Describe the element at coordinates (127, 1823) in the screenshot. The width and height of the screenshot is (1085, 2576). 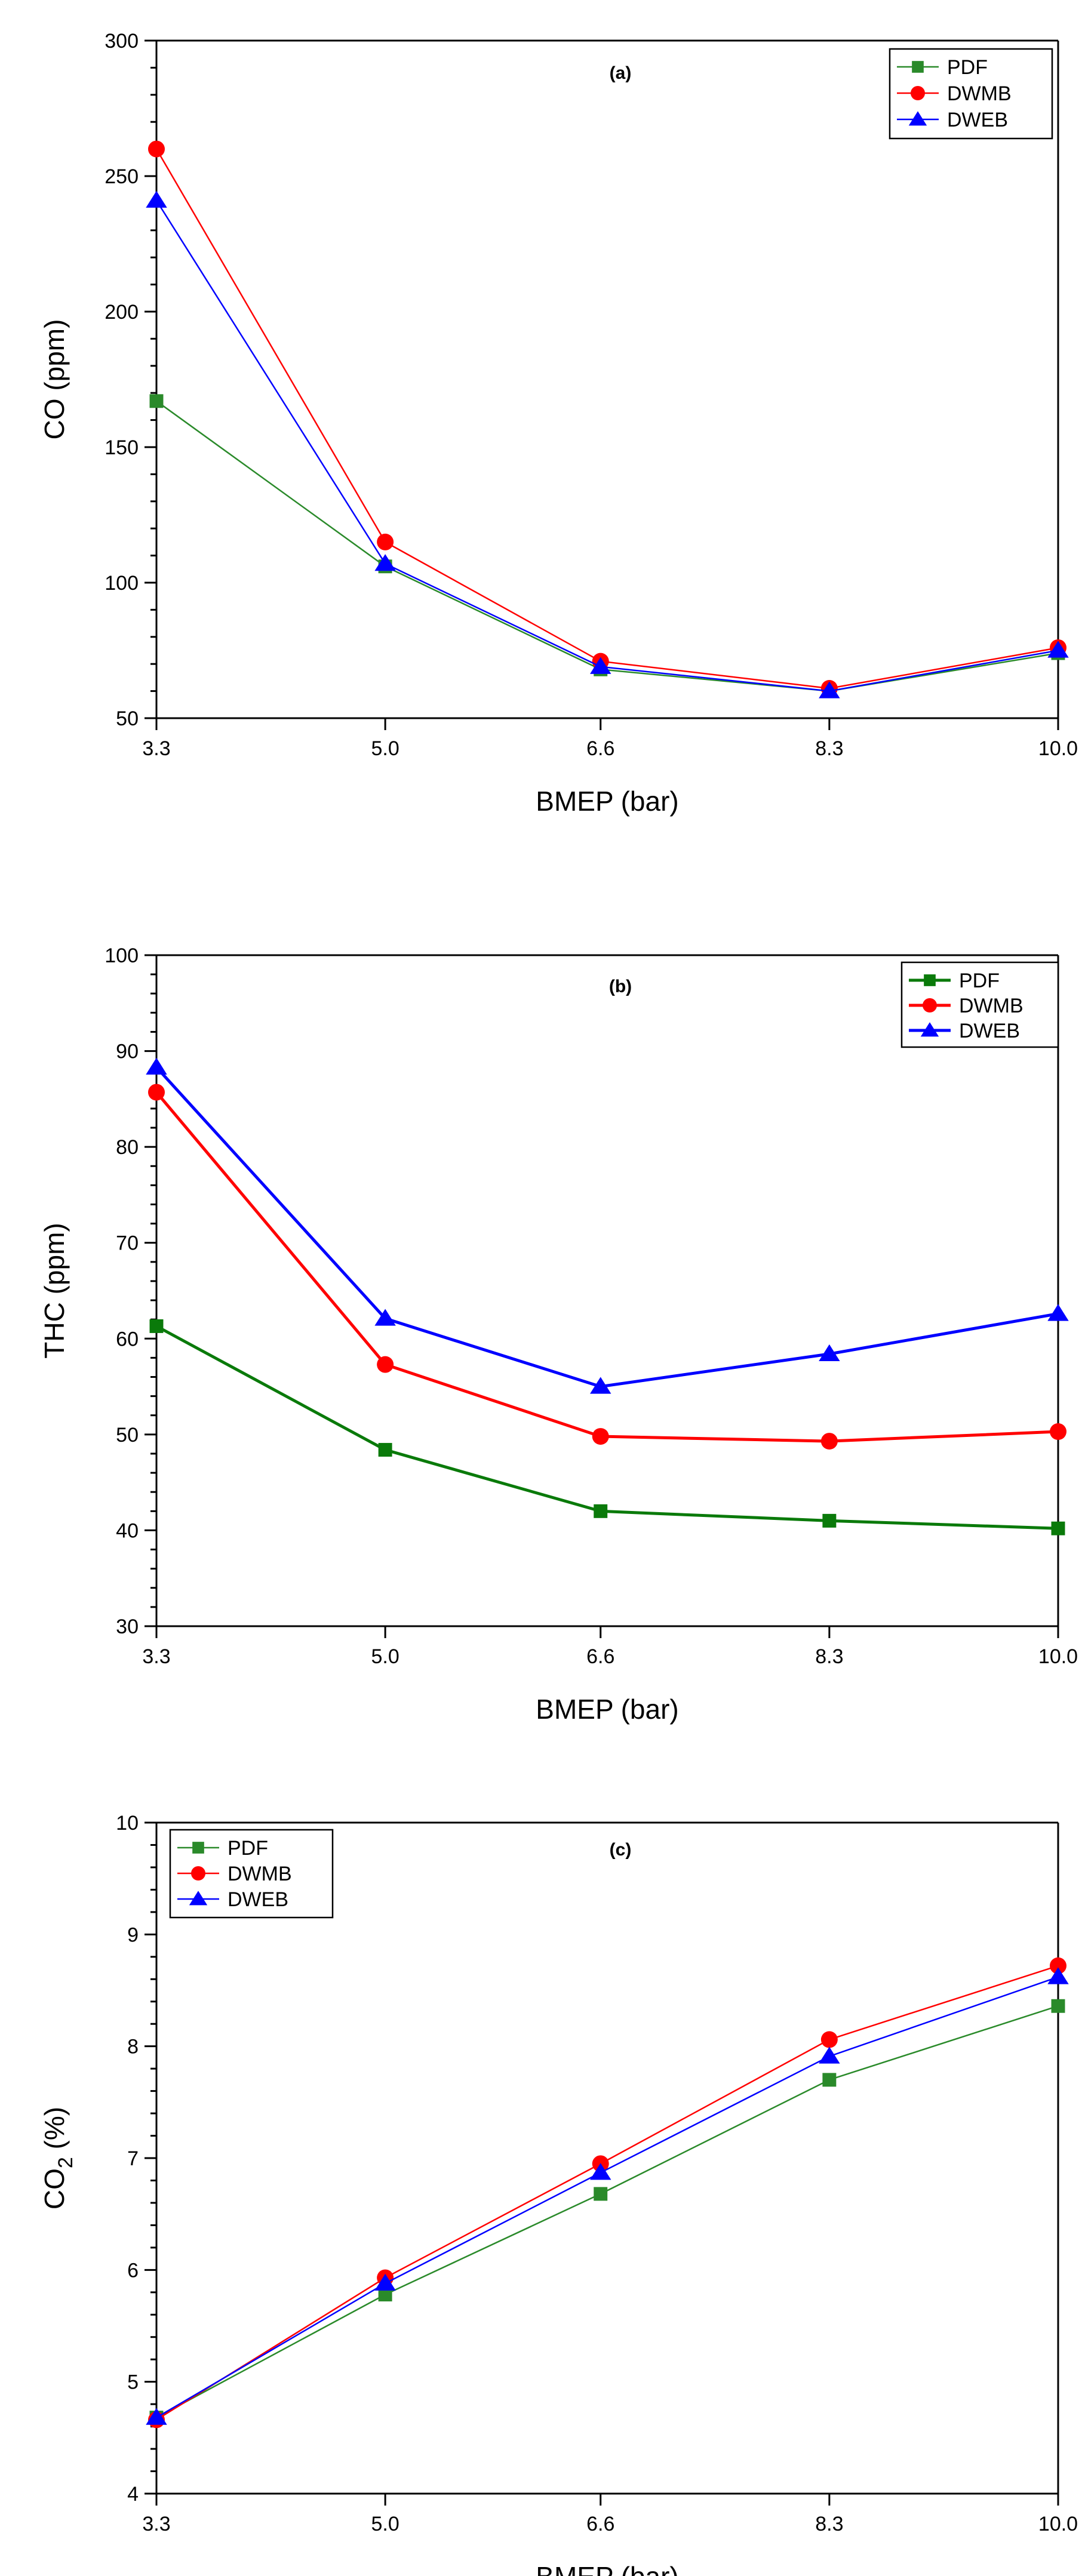
I see `y-tick-label: 10` at that location.